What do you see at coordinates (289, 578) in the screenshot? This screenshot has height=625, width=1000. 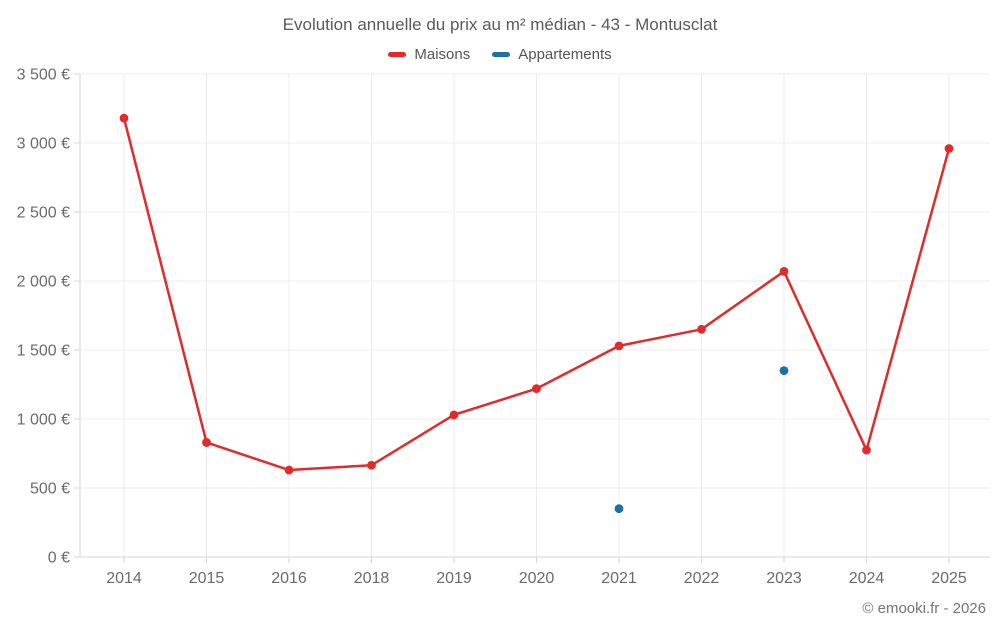 I see `x-tick-label: 2016` at bounding box center [289, 578].